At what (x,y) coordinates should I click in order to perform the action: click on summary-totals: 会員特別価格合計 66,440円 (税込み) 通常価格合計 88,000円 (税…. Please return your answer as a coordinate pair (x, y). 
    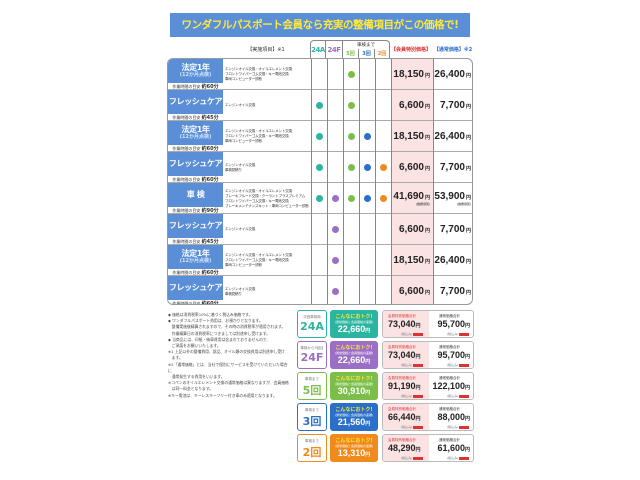
    Looking at the image, I should click on (428, 417).